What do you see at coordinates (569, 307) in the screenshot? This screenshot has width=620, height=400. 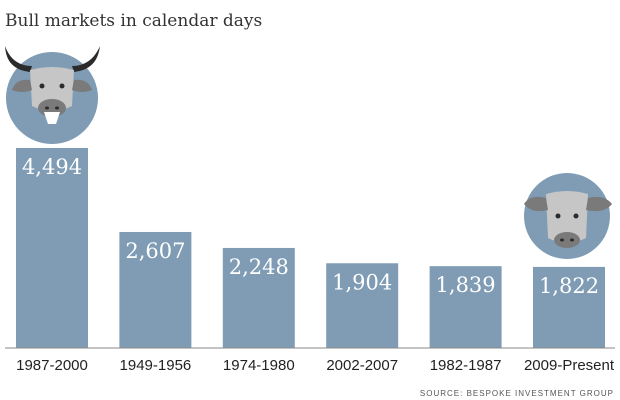 I see `bar-2009-Present` at bounding box center [569, 307].